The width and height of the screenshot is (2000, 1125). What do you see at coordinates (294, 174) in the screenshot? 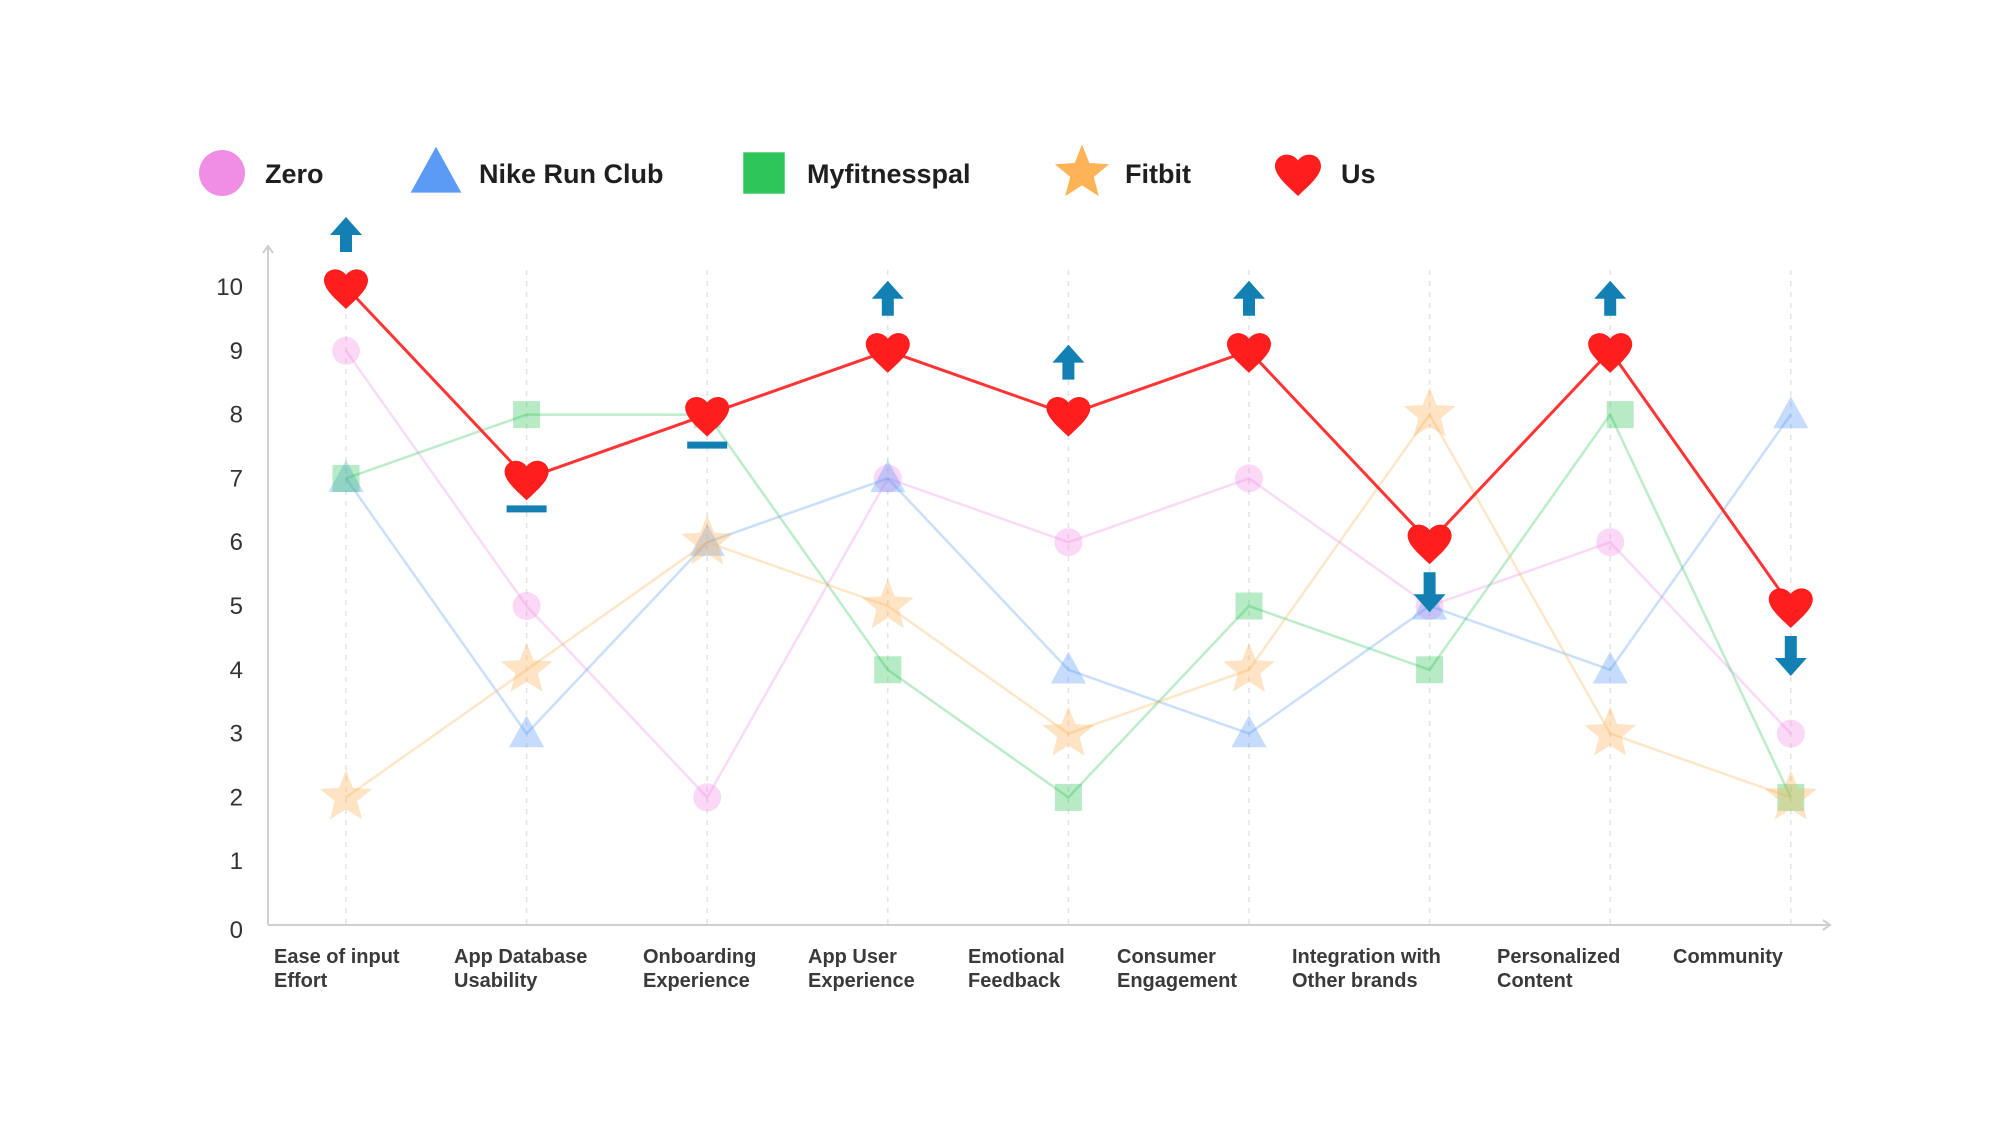
I see `legend-label-zero: Zero` at bounding box center [294, 174].